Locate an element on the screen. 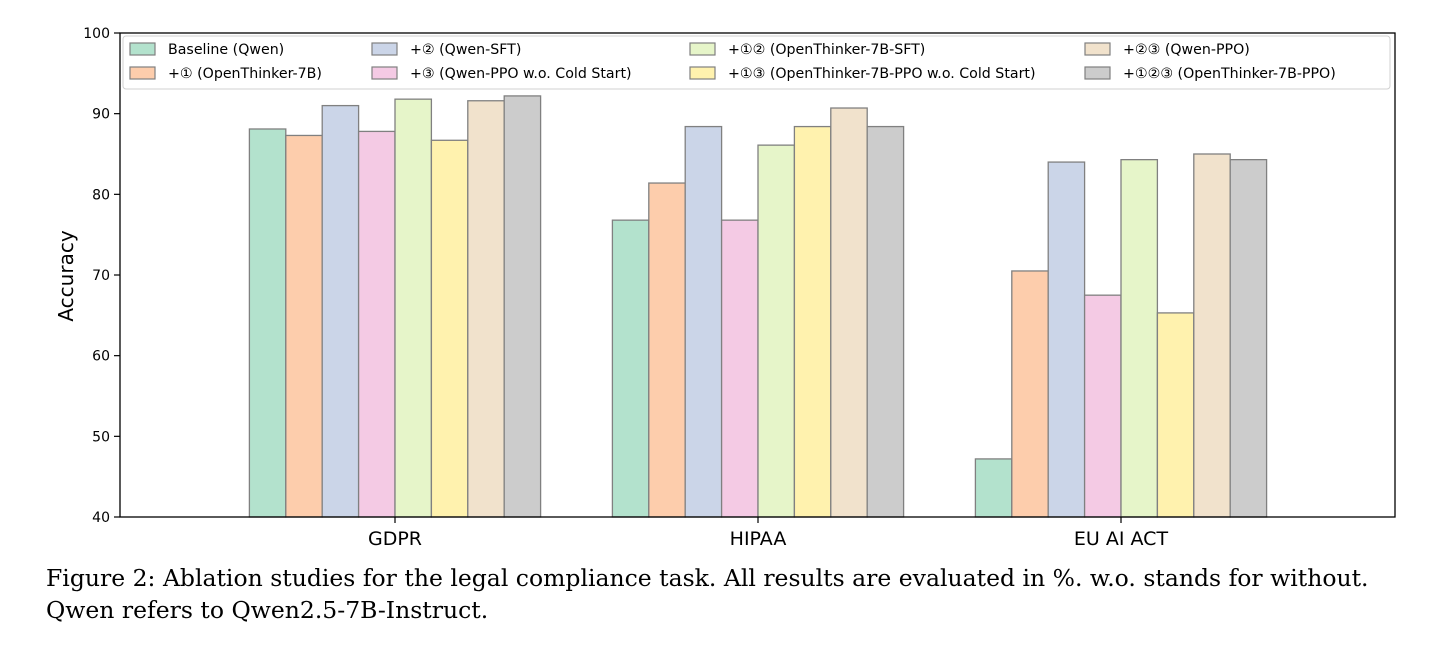  x-tick-label: EU AI ACT is located at coordinates (1121, 539).